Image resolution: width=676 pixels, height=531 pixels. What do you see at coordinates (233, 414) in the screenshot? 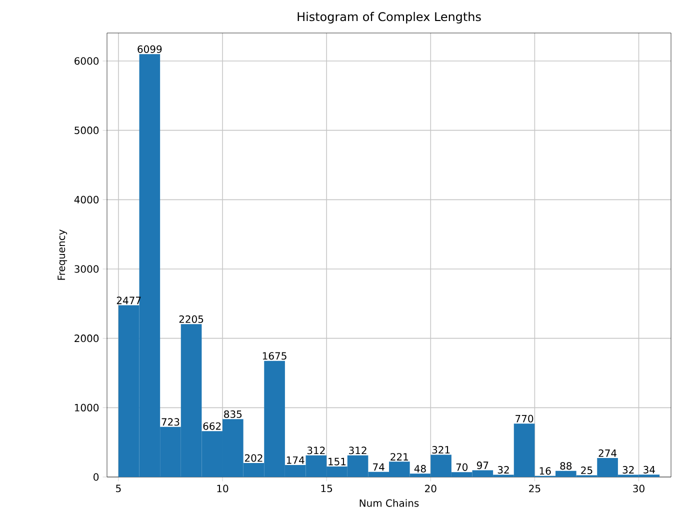
I see `data-label: 835` at bounding box center [233, 414].